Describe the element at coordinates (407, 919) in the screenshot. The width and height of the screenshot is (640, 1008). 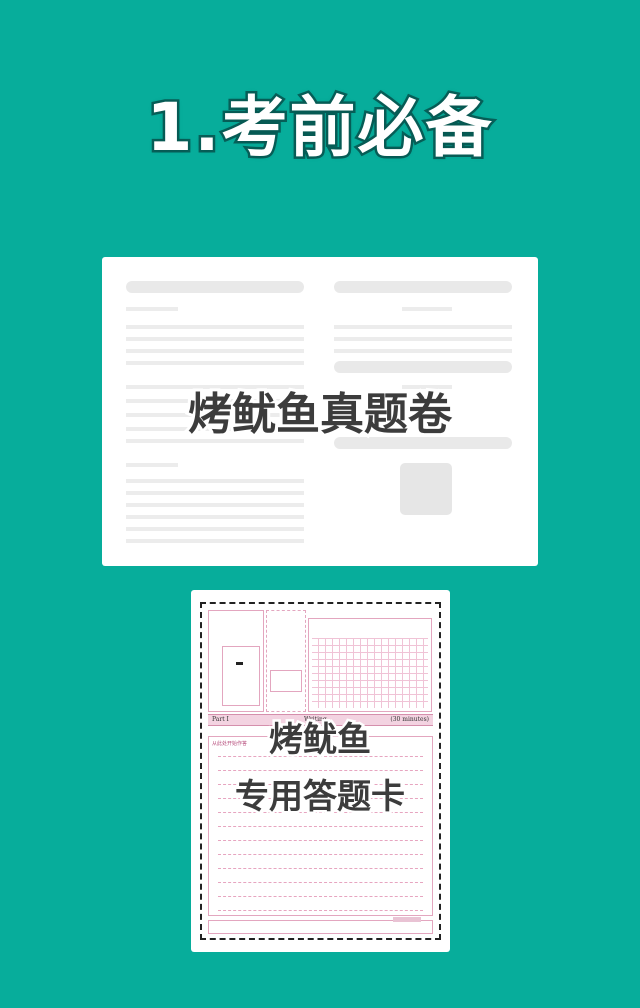
I see `footer-mark` at that location.